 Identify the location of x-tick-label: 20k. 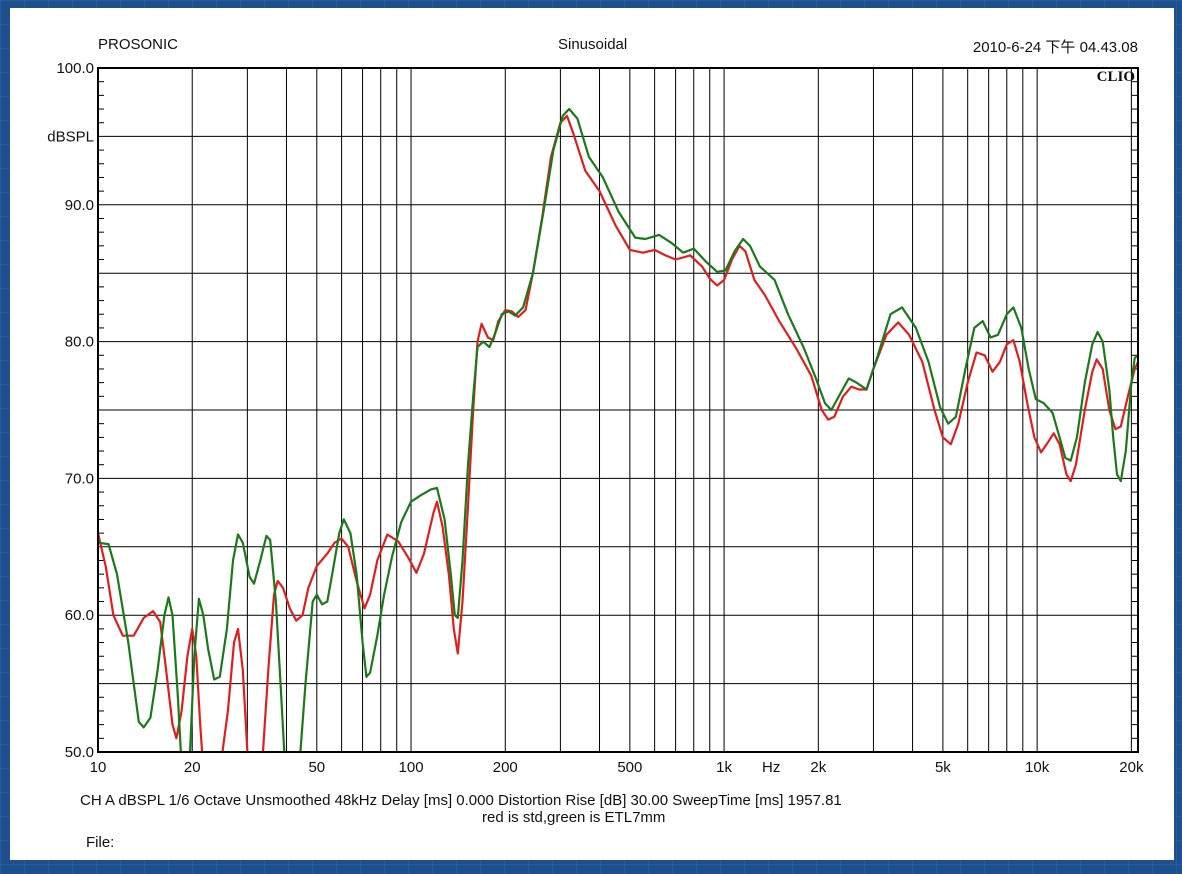
(1131, 767).